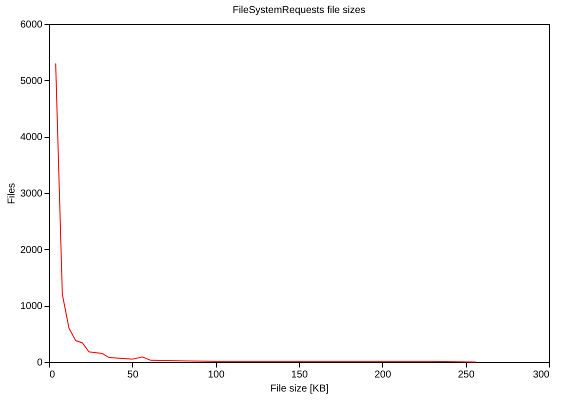  Describe the element at coordinates (31, 25) in the screenshot. I see `y-tick-label: 6000` at that location.